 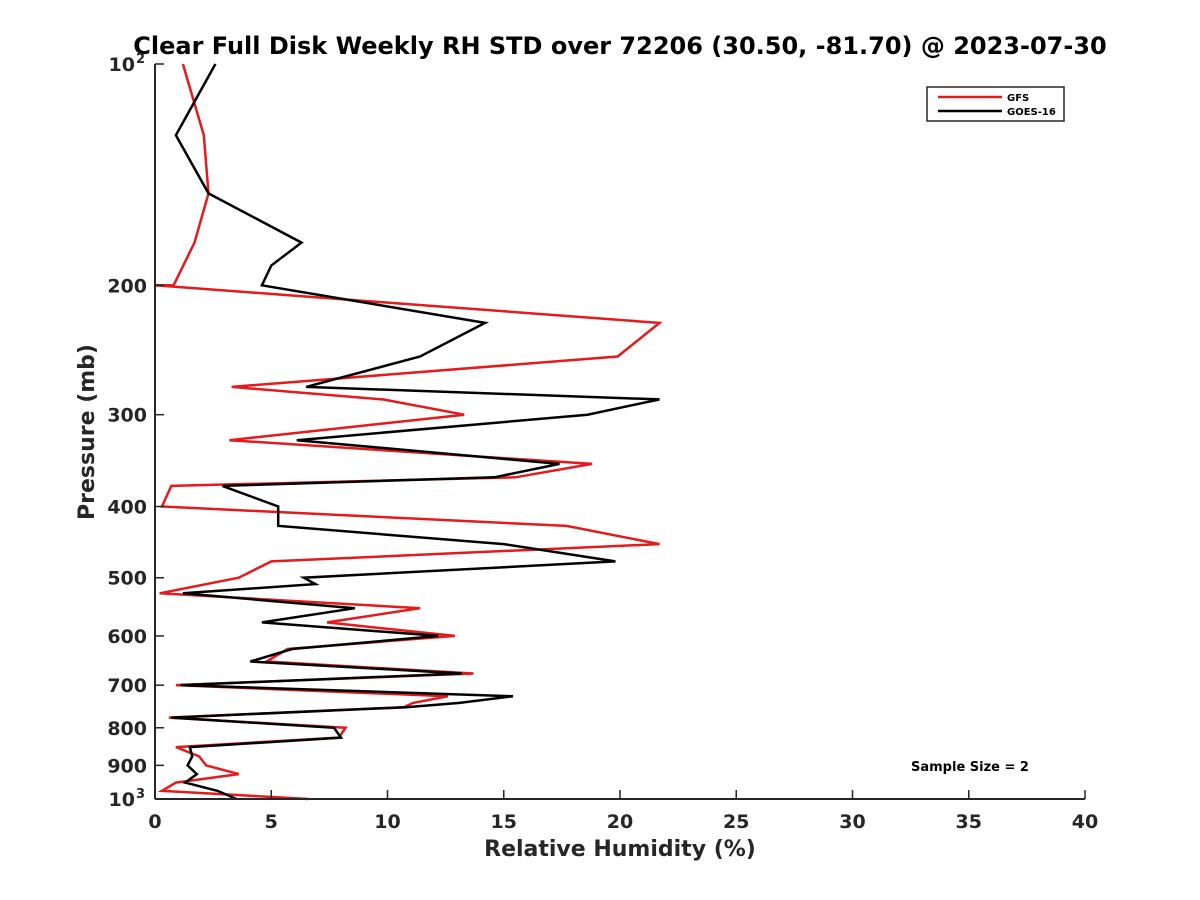 I want to click on y-tick-label: 200, so click(x=127, y=286).